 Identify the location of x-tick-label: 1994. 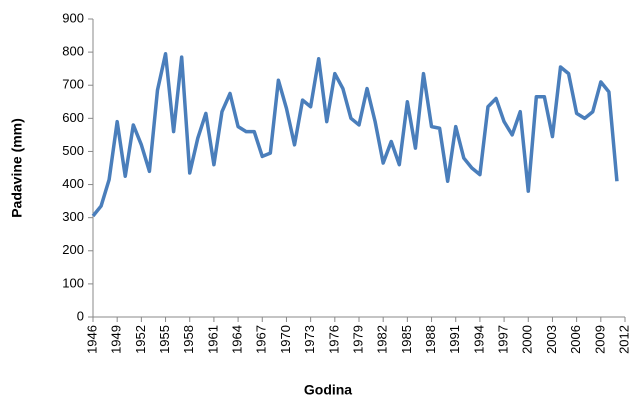
(478, 339).